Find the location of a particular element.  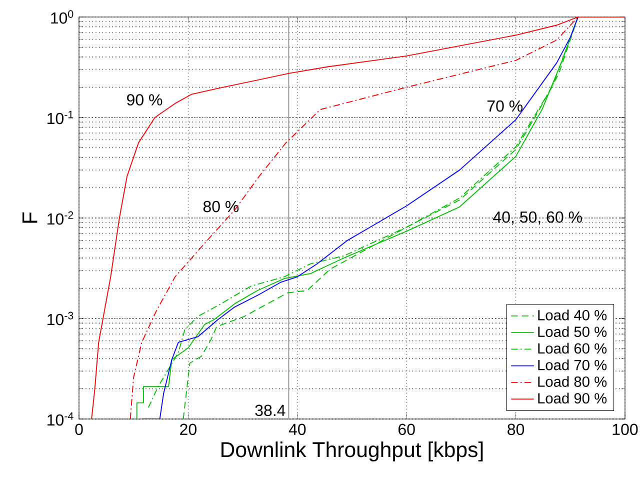

x-tick-label: 40 is located at coordinates (297, 430).